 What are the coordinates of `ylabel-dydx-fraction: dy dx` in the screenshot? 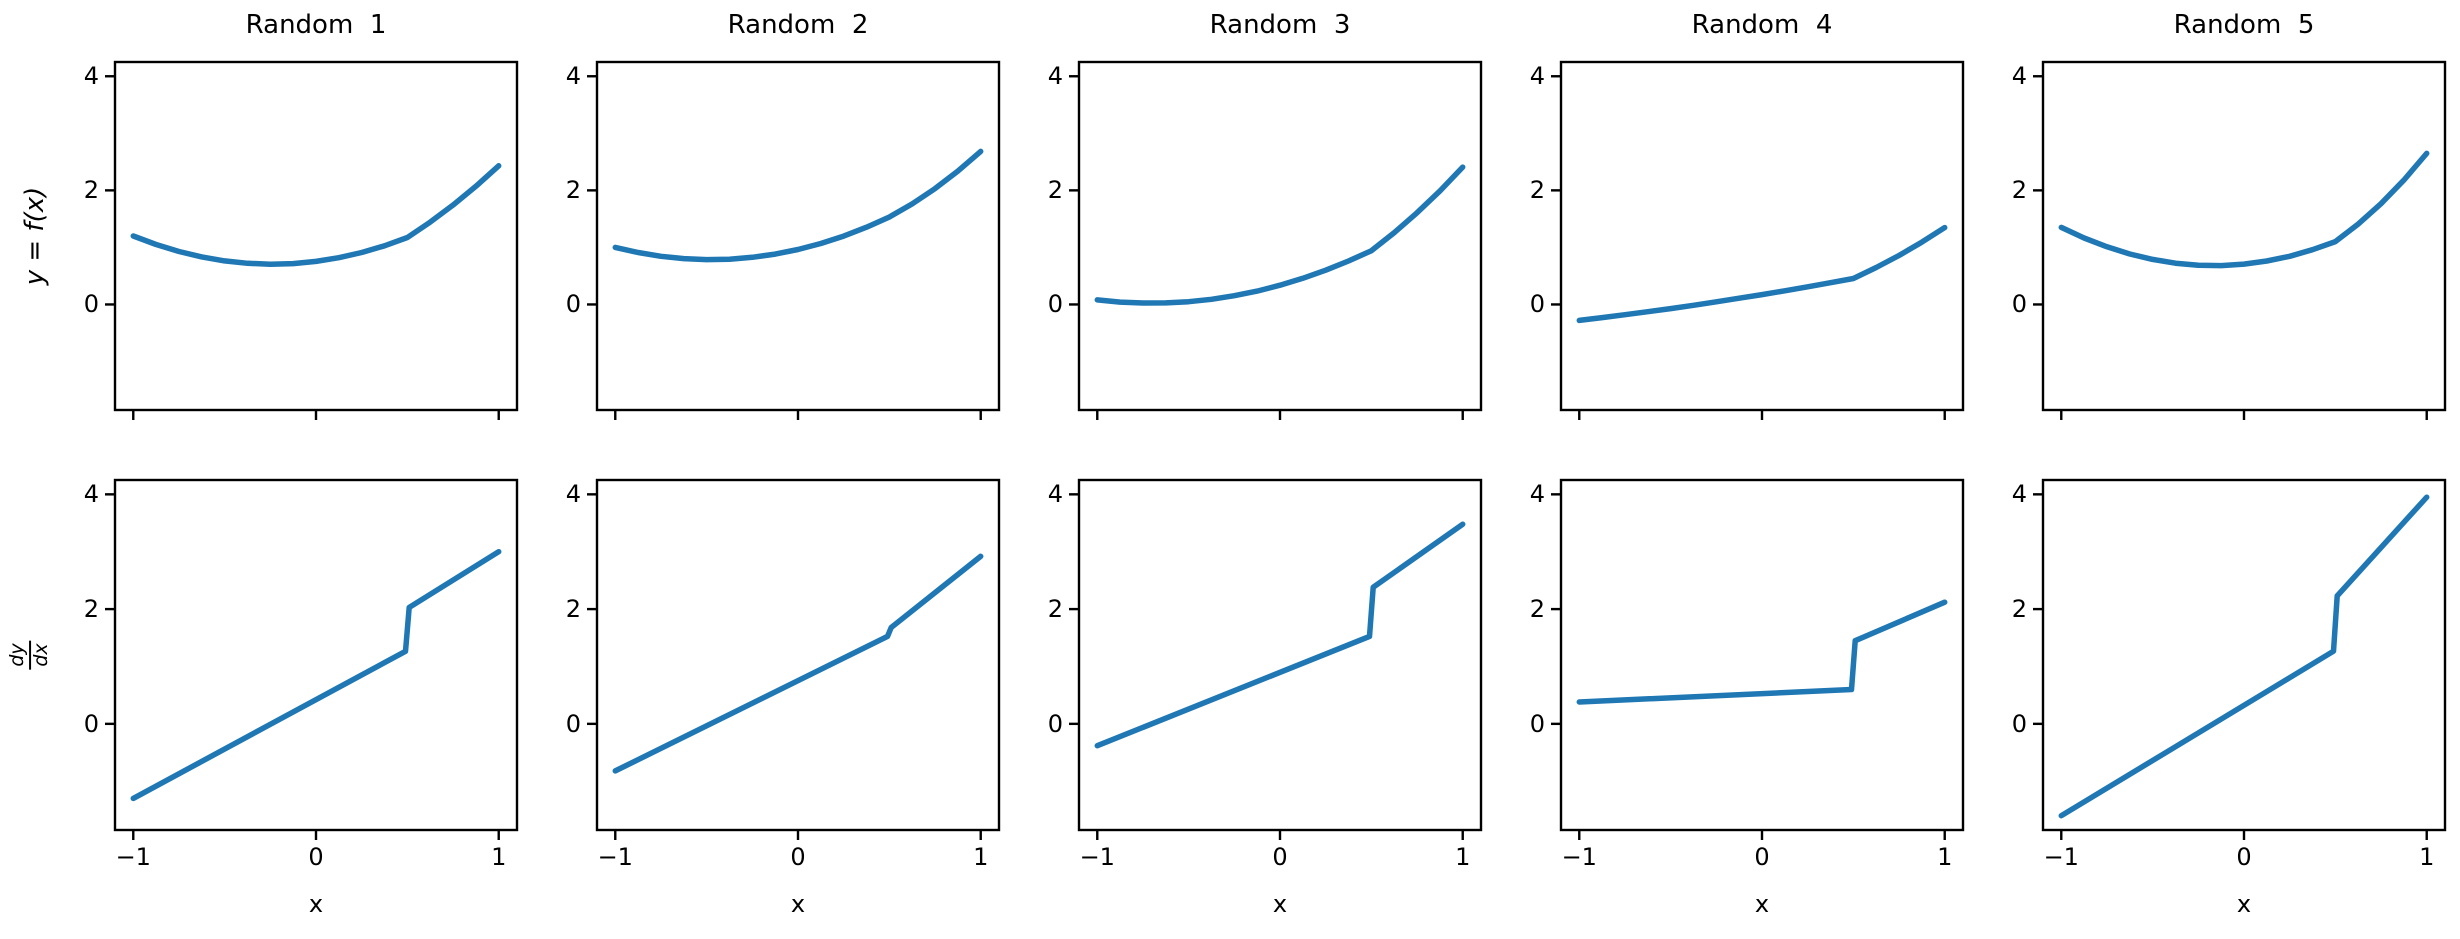 It's located at (29, 655).